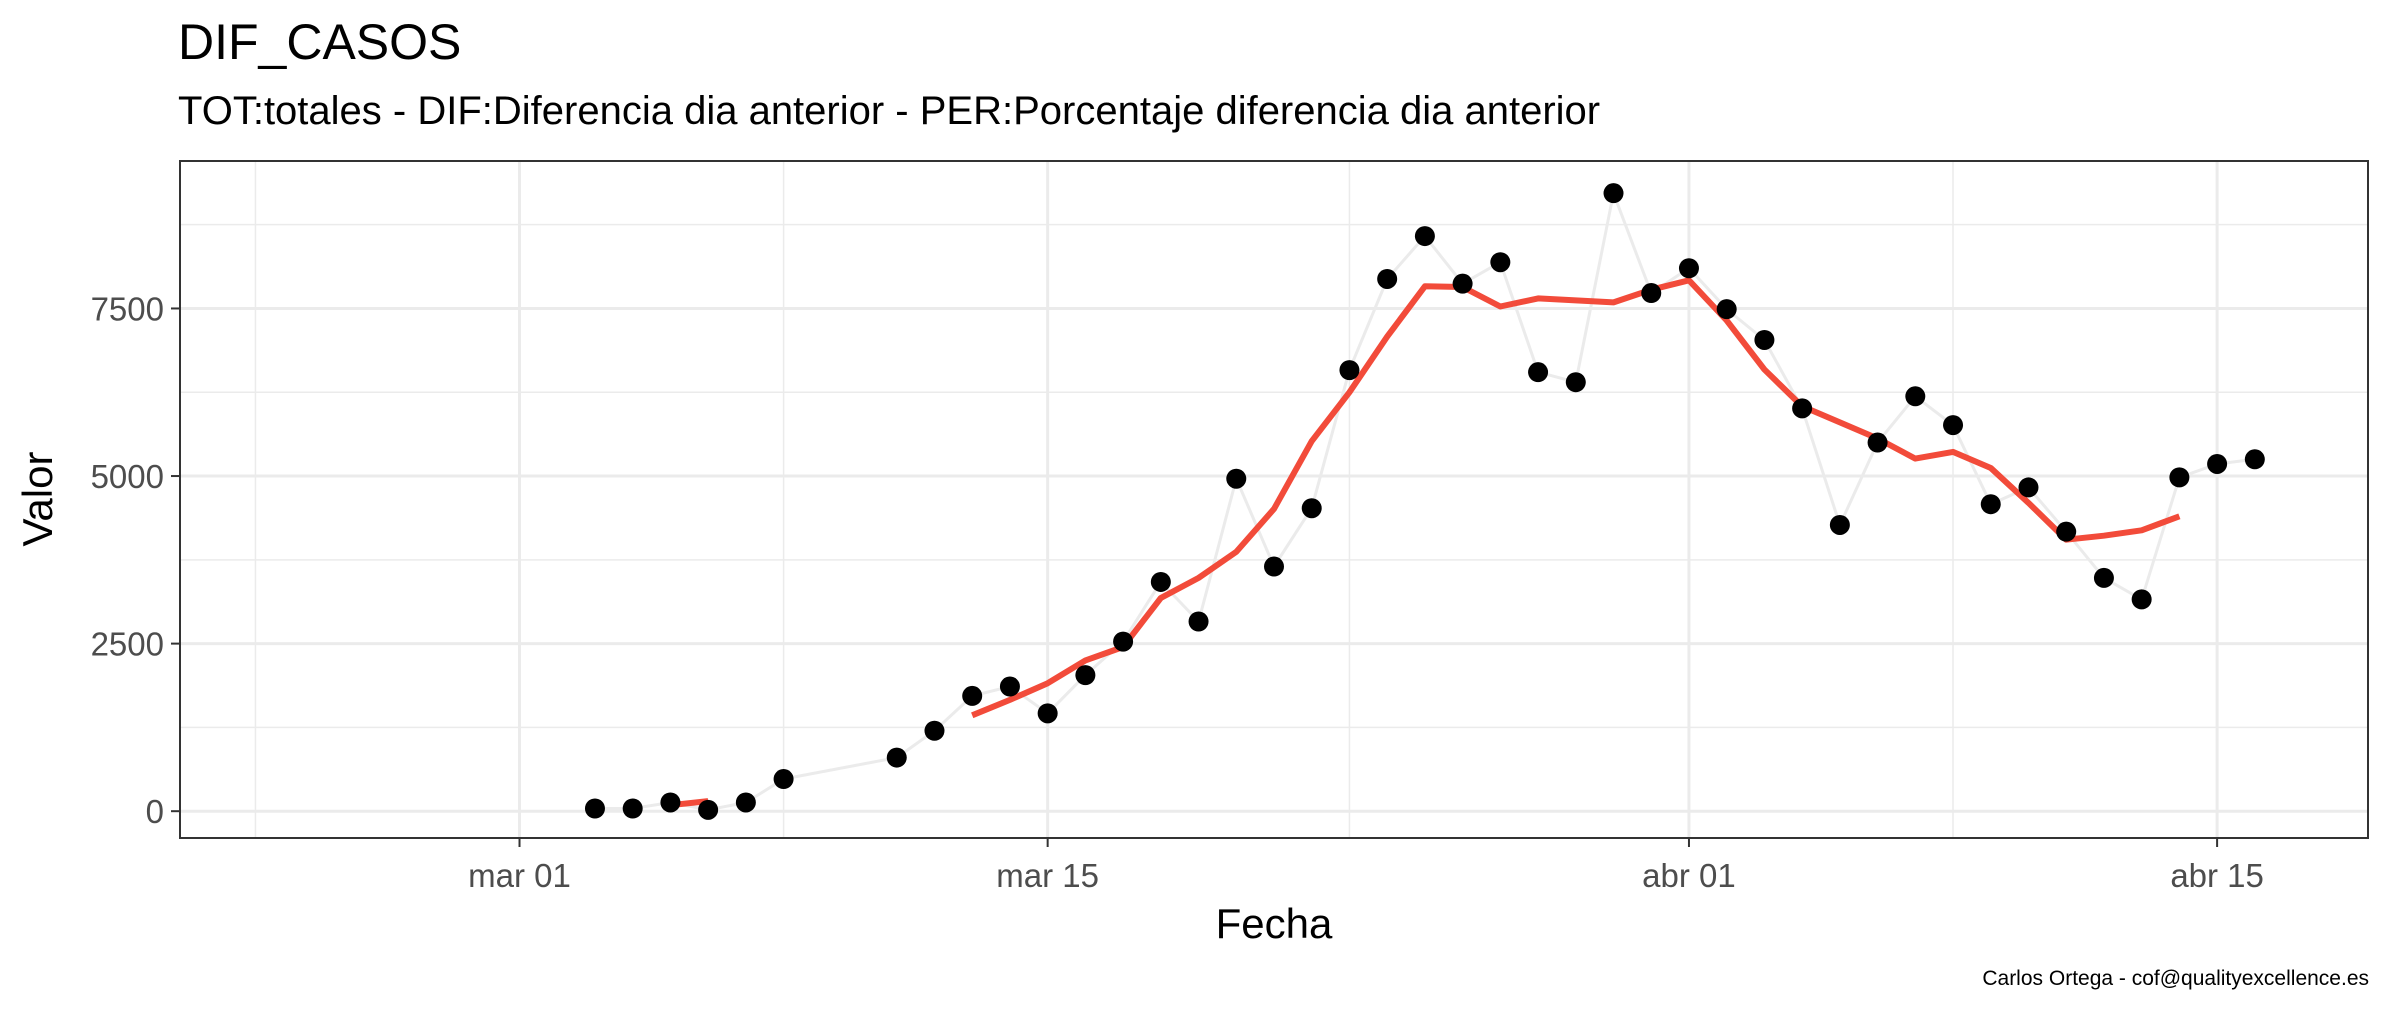 The image size is (2391, 1012). I want to click on x-tick-label: mar 15, so click(1047, 875).